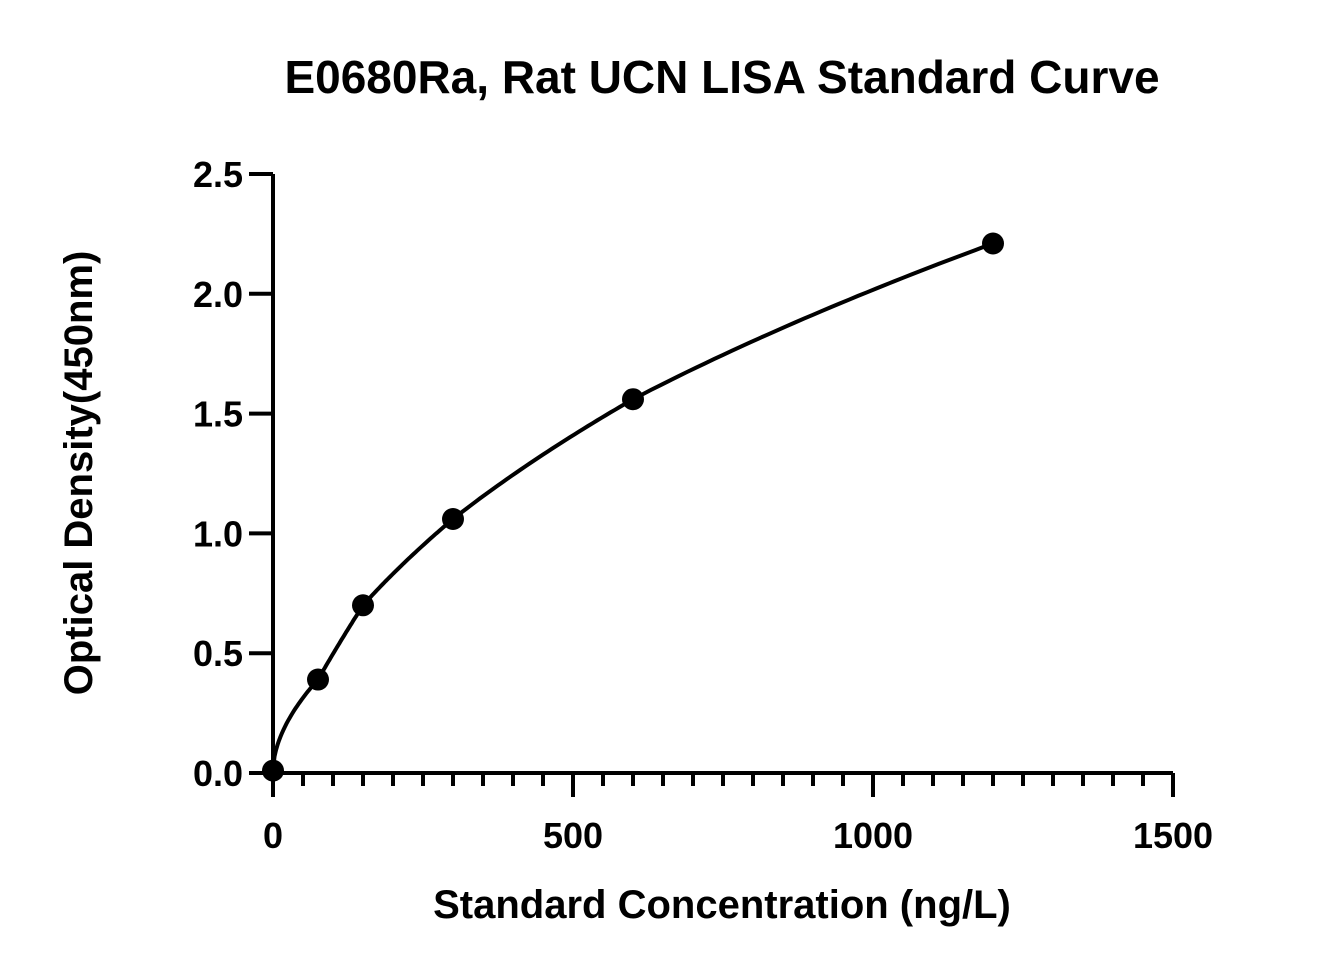 This screenshot has width=1320, height=975. What do you see at coordinates (218, 533) in the screenshot?
I see `y-tick-label: 1.0` at bounding box center [218, 533].